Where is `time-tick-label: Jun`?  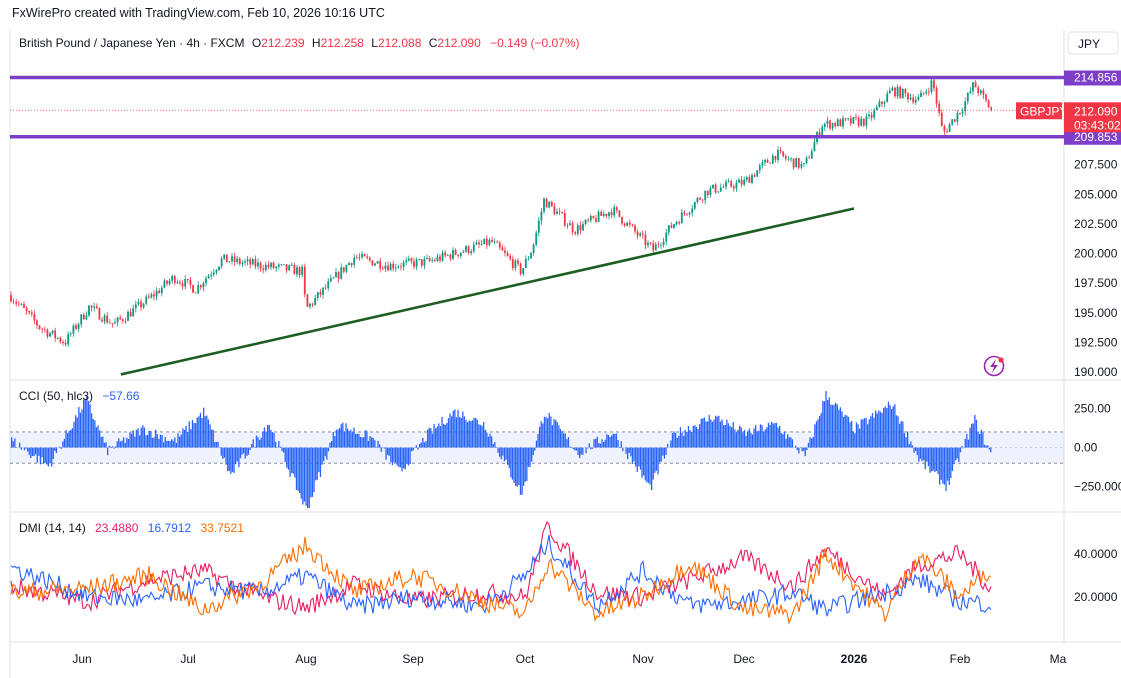
time-tick-label: Jun is located at coordinates (81, 659).